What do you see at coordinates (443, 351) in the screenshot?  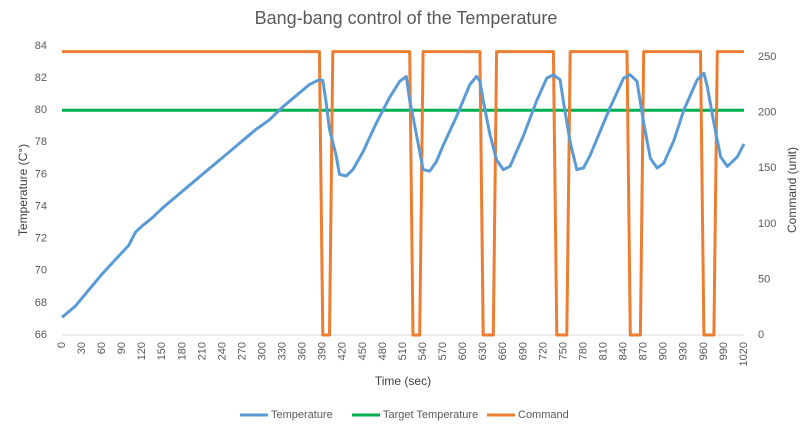 I see `x-tick-label: 570` at bounding box center [443, 351].